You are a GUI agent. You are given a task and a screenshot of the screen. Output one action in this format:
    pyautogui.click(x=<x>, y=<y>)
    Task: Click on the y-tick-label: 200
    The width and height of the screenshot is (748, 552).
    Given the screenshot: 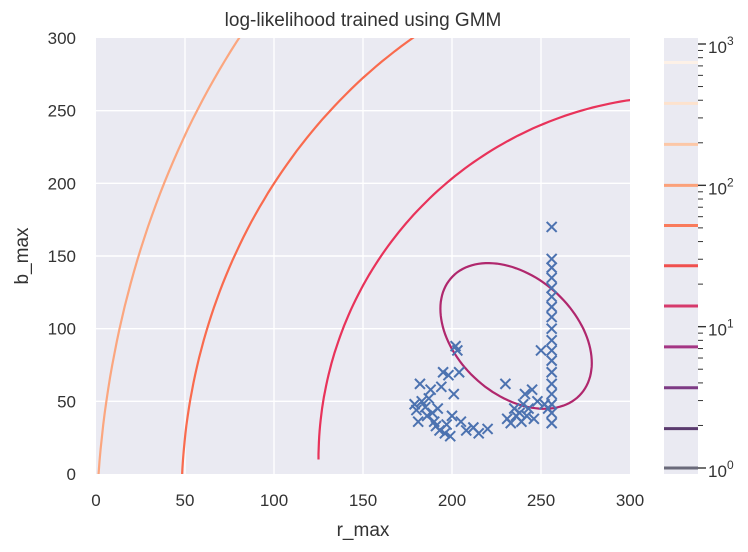 What is the action you would take?
    pyautogui.click(x=62, y=183)
    